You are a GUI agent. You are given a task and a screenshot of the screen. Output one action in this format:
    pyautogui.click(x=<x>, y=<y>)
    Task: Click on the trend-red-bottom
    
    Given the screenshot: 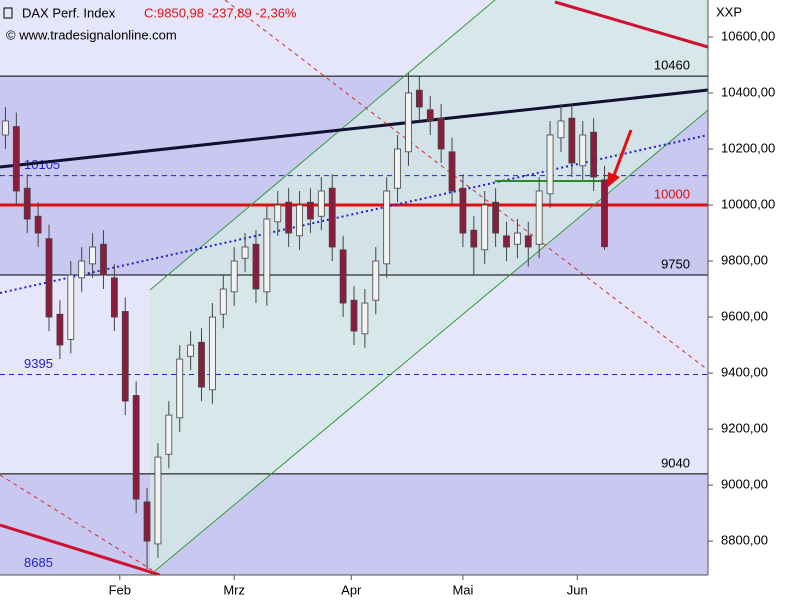 What is the action you would take?
    pyautogui.click(x=80, y=550)
    